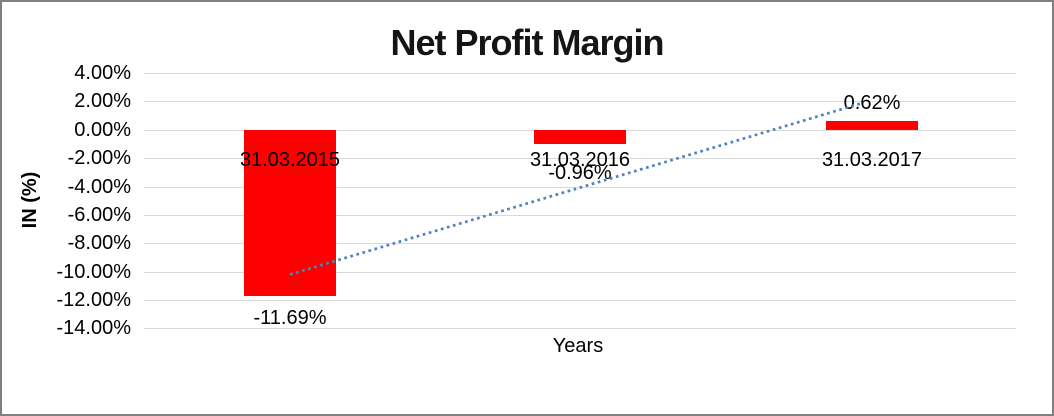  I want to click on y-axis-tick-label: -10.00%, so click(94, 272).